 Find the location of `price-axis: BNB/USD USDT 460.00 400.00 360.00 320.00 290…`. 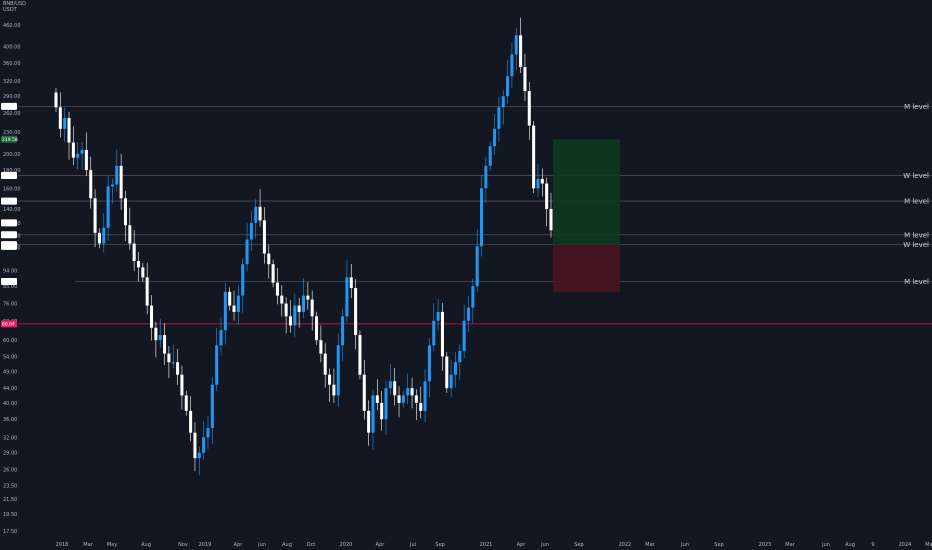

price-axis: BNB/USD USDT 460.00 400.00 360.00 320.00 290… is located at coordinates (14, 268).